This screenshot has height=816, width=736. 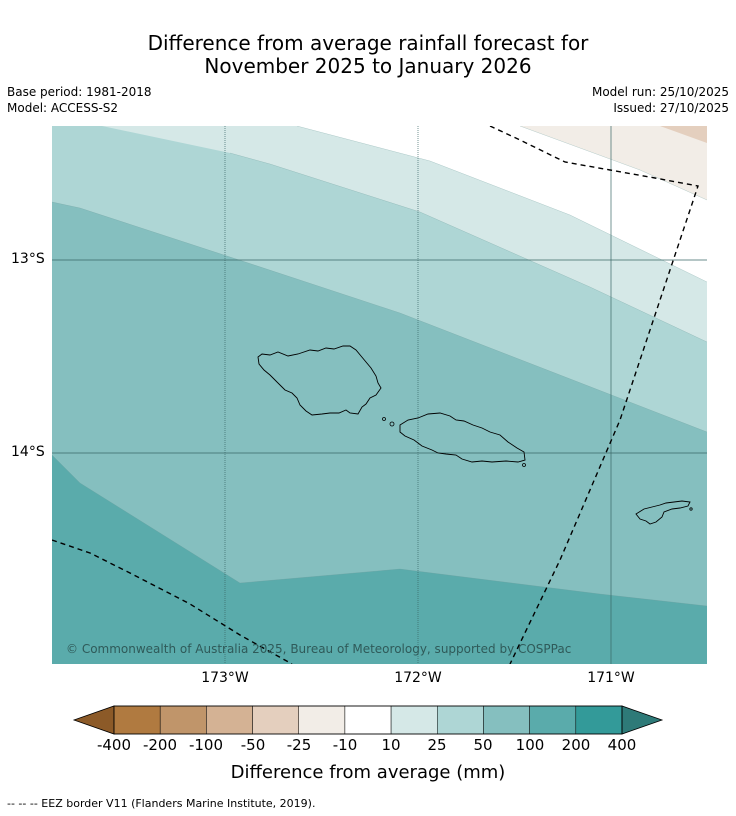 I want to click on tick-label: 400, so click(x=622, y=745).